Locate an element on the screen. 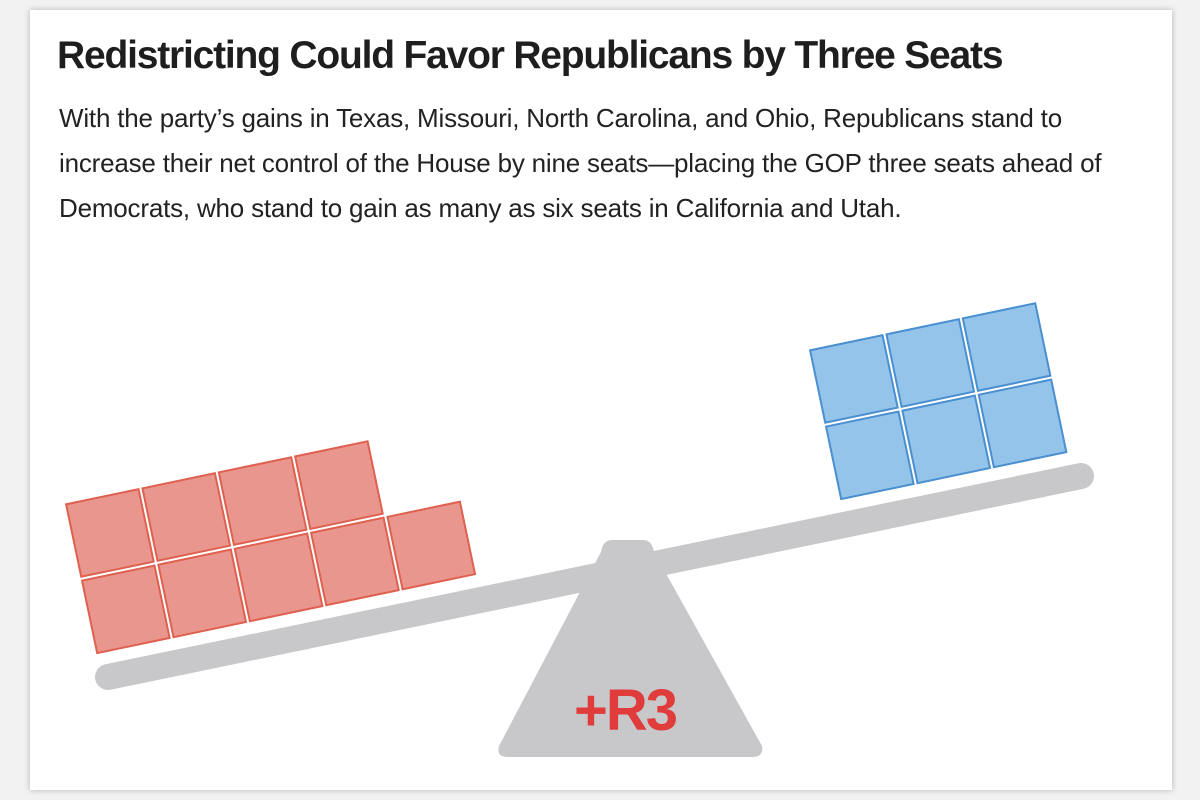 The width and height of the screenshot is (1200, 800). fulcrum is located at coordinates (630, 648).